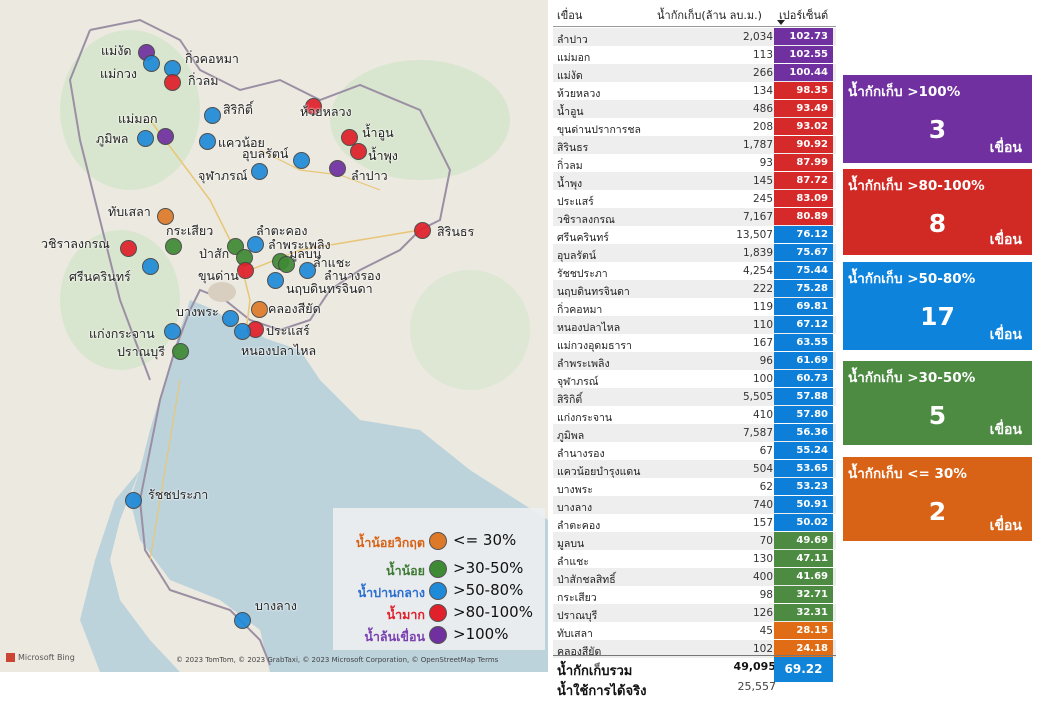  What do you see at coordinates (694, 127) in the screenshot?
I see `table-row: ขุนด่านปราการชล 208 93.02` at bounding box center [694, 127].